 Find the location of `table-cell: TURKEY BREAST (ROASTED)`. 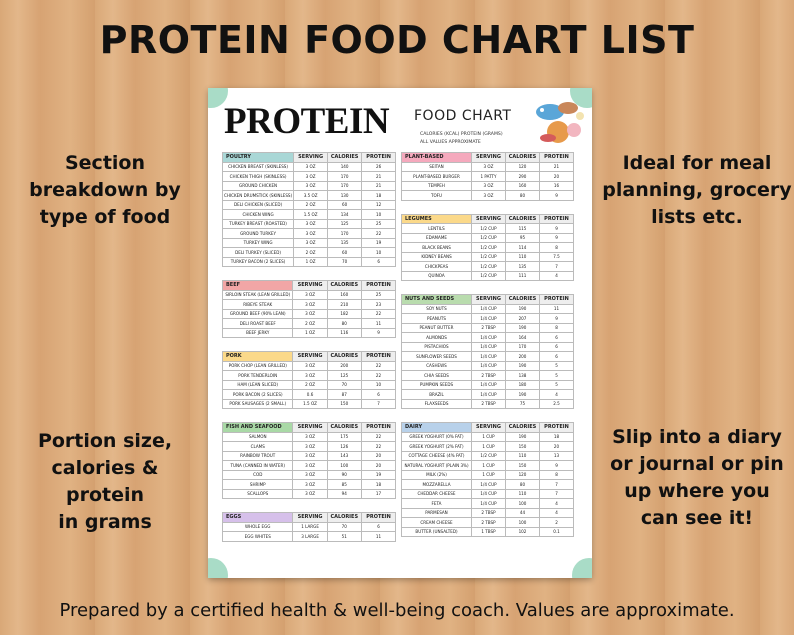

table-cell: TURKEY BREAST (ROASTED) is located at coordinates (258, 223).